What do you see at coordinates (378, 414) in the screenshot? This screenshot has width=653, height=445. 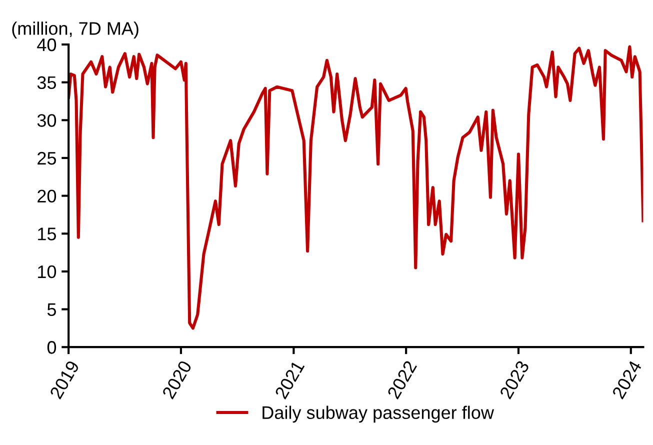 I see `legend-label: Daily subway passenger flow` at bounding box center [378, 414].